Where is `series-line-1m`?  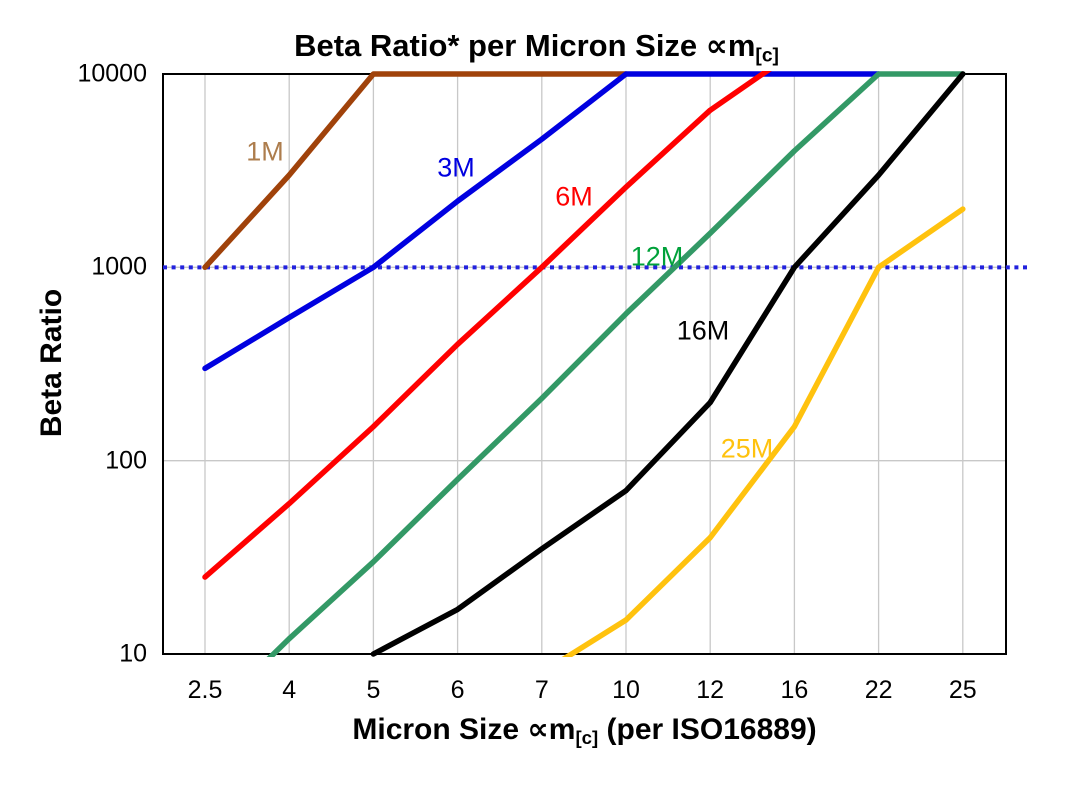 series-line-1m is located at coordinates (415, 171).